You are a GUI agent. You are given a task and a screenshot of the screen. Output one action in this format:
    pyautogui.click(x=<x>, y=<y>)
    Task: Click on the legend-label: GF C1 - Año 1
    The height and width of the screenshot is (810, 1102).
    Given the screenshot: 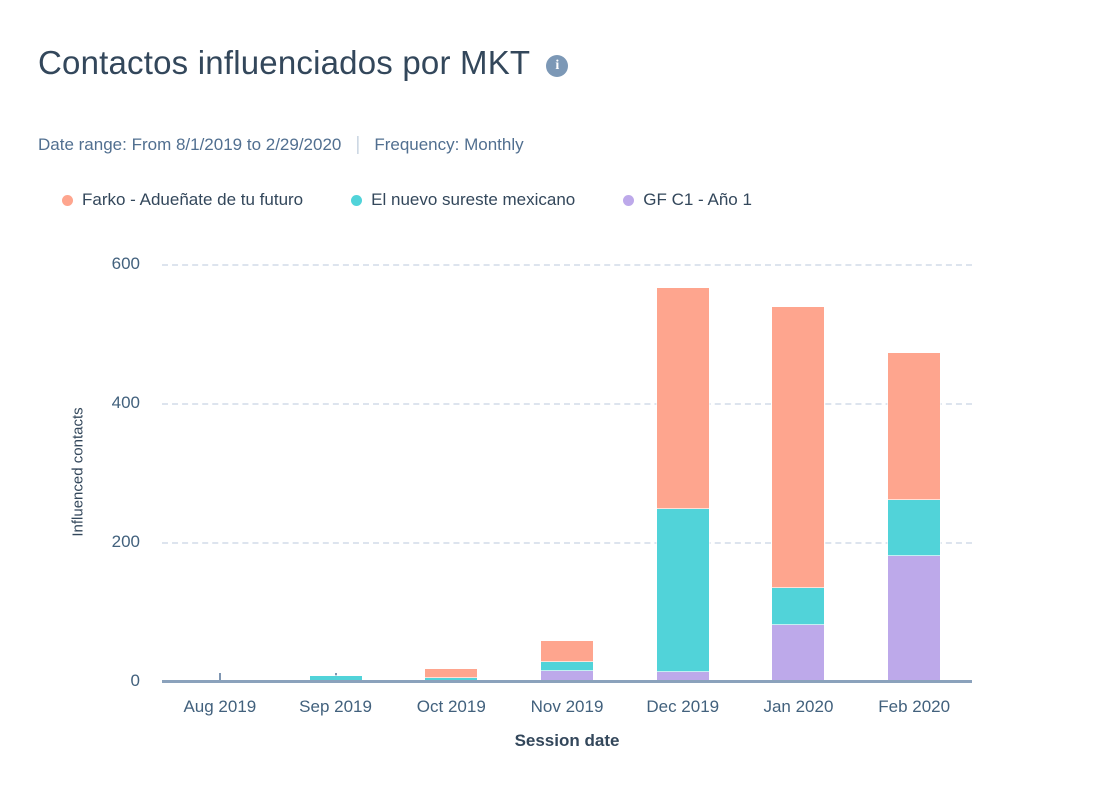 What is the action you would take?
    pyautogui.click(x=697, y=199)
    